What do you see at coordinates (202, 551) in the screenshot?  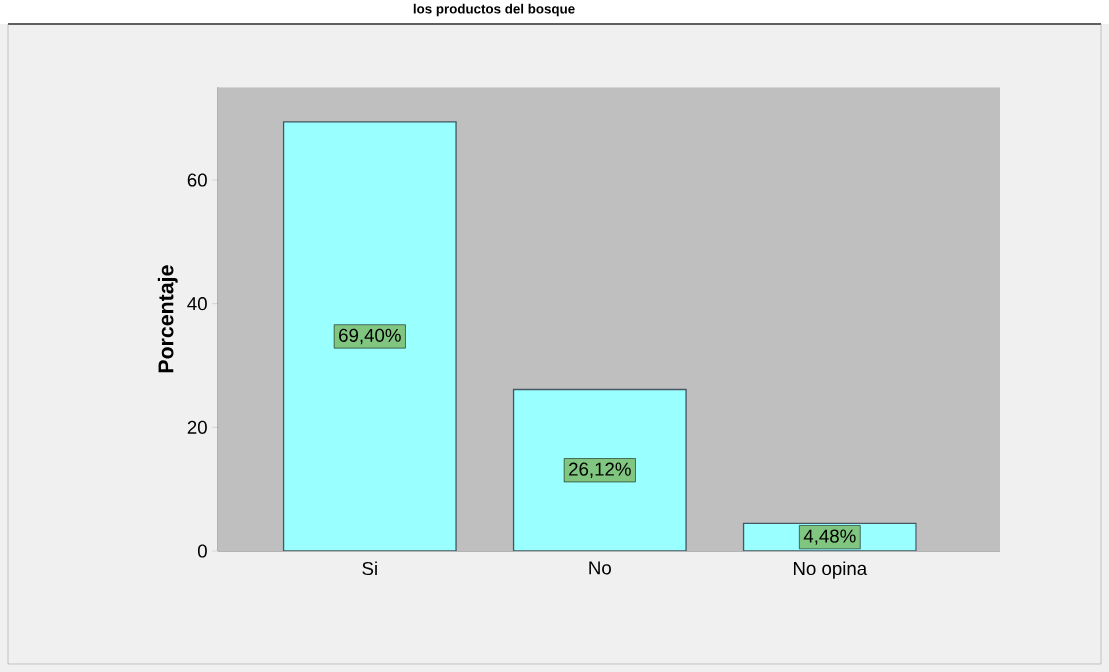 I see `y-tick-label: 0` at bounding box center [202, 551].